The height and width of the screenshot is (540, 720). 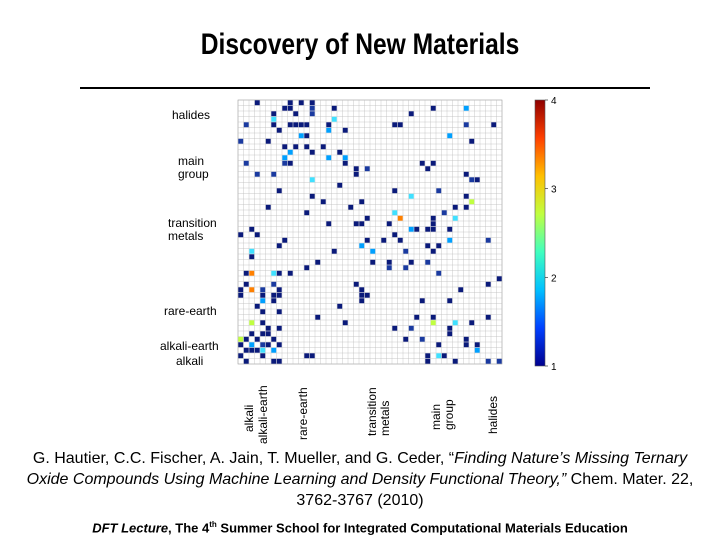 I want to click on title-divider, so click(x=365, y=88).